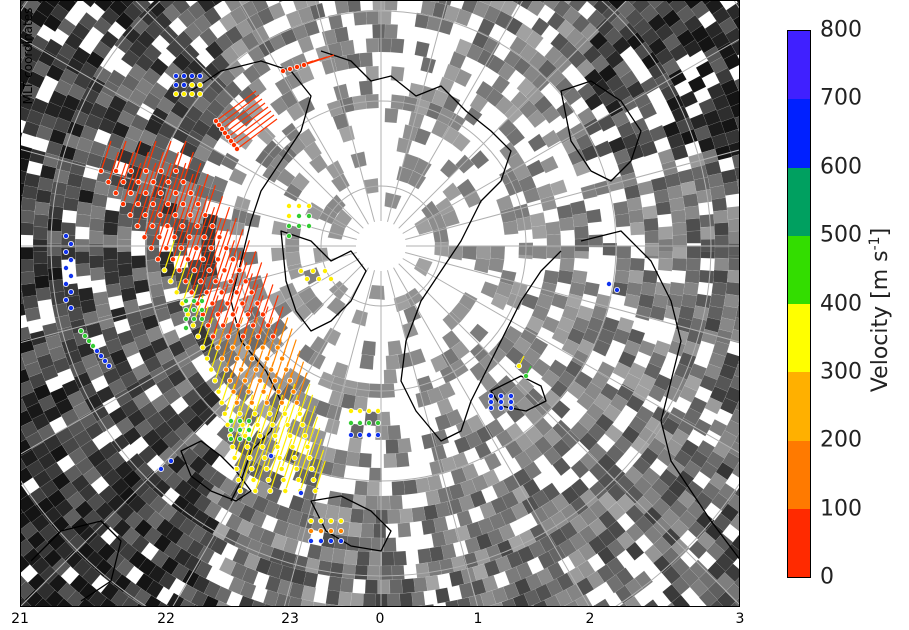 The height and width of the screenshot is (630, 909). Describe the element at coordinates (659, 395) in the screenshot. I see `coastline` at that location.